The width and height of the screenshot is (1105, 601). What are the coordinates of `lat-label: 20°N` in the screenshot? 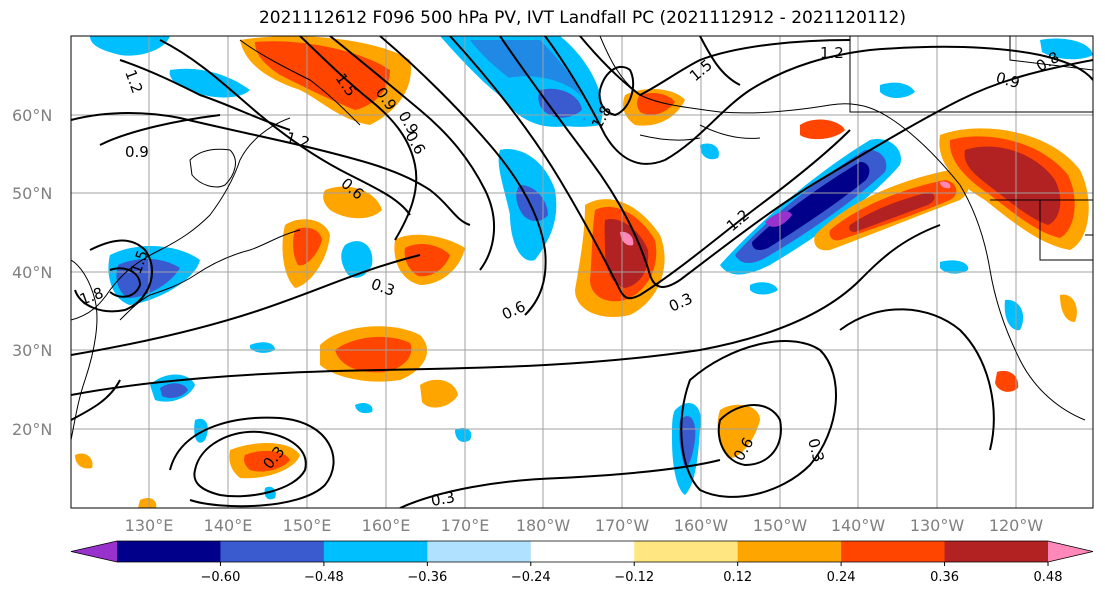 It's located at (32, 429).